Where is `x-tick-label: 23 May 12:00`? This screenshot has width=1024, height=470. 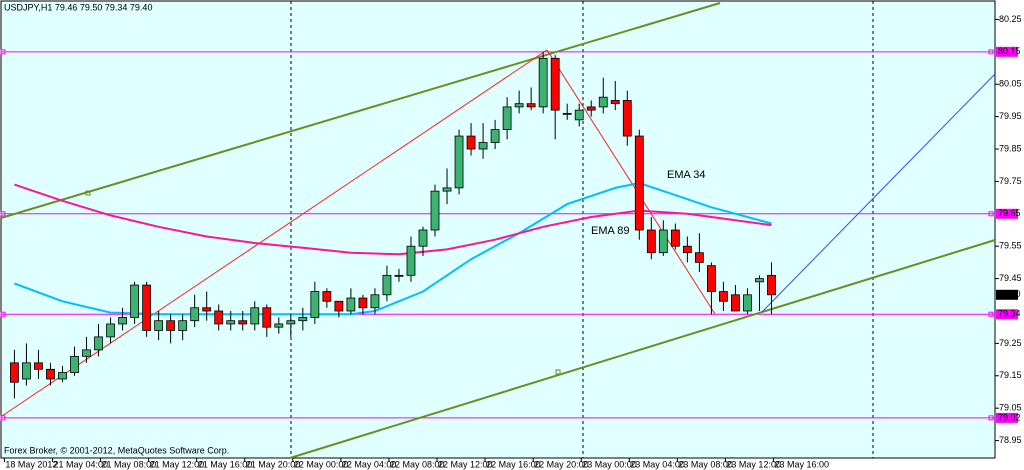 x-tick-label: 23 May 12:00 is located at coordinates (753, 464).